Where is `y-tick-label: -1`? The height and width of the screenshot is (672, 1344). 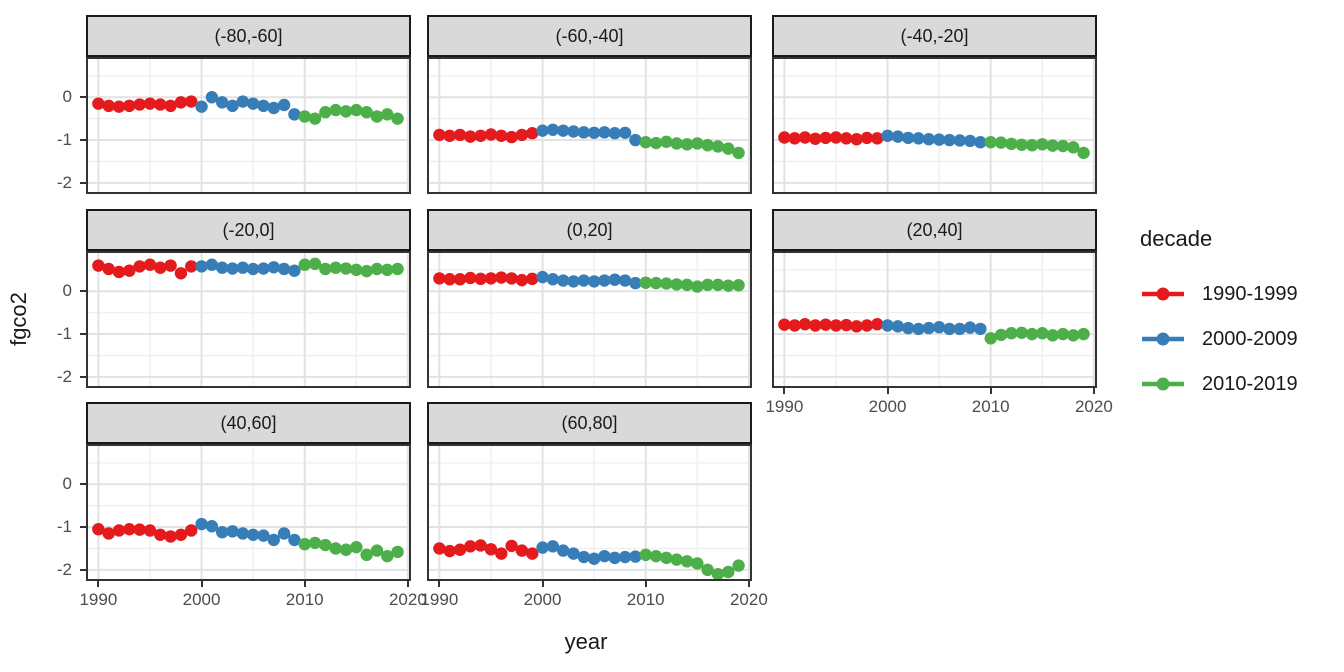
y-tick-label: -1 is located at coordinates (64, 527).